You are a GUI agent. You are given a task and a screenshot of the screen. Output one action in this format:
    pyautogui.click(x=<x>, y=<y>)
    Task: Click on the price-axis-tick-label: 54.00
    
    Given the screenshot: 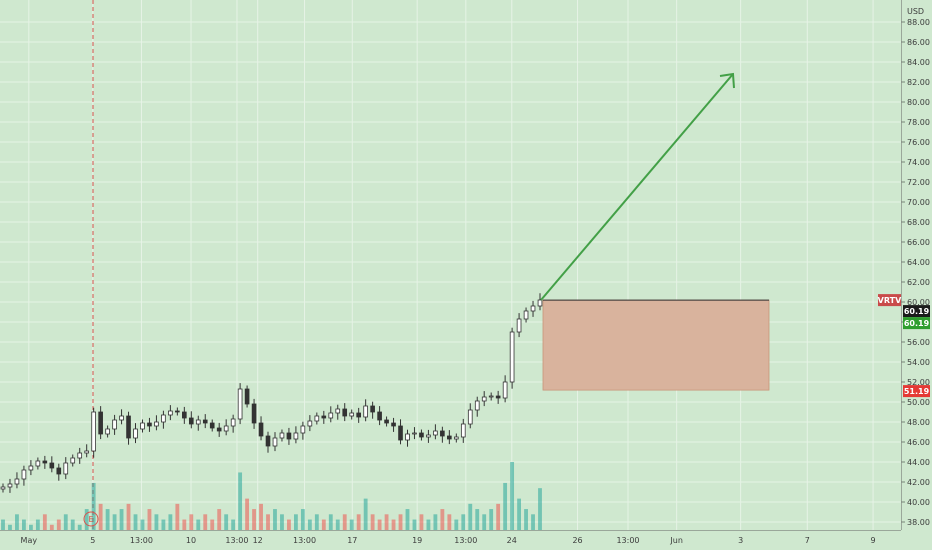 What is the action you would take?
    pyautogui.click(x=918, y=362)
    